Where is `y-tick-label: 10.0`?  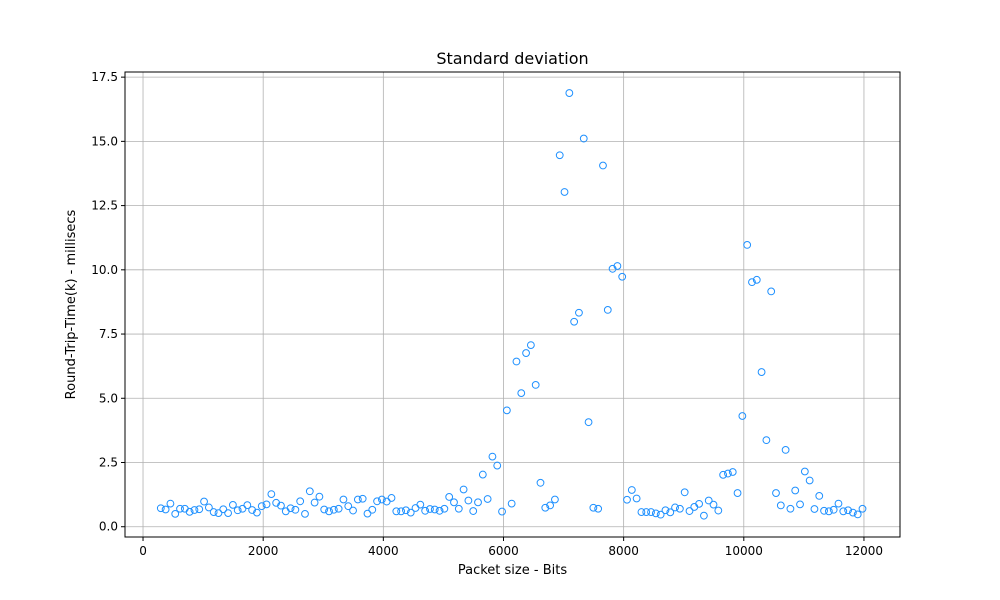
y-tick-label: 10.0 is located at coordinates (104, 270).